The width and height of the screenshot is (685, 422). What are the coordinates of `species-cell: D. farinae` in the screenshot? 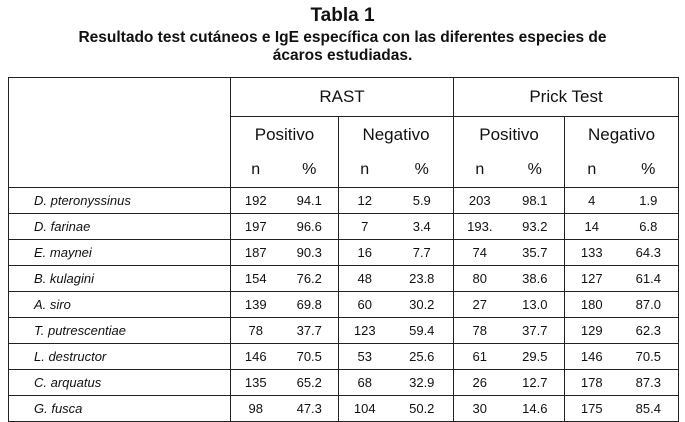 It's located at (119, 226).